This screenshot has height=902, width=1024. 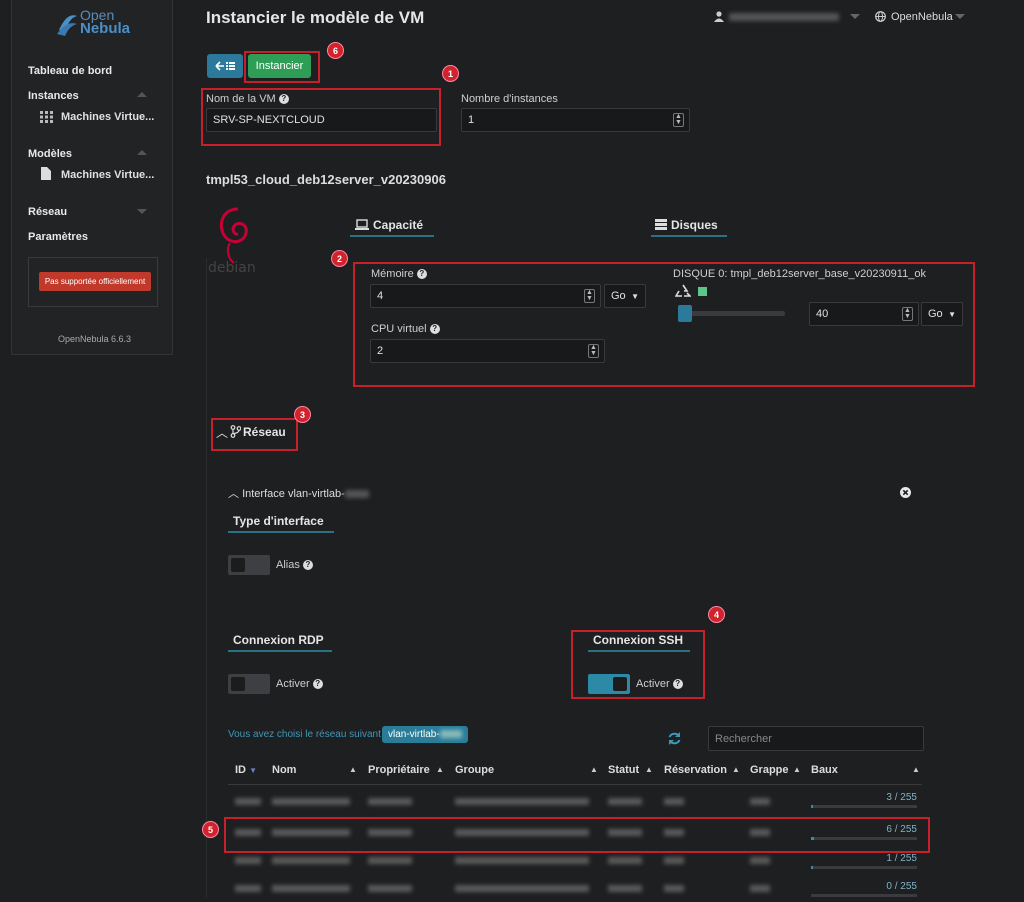 I want to click on search-input: Rechercher, so click(x=816, y=738).